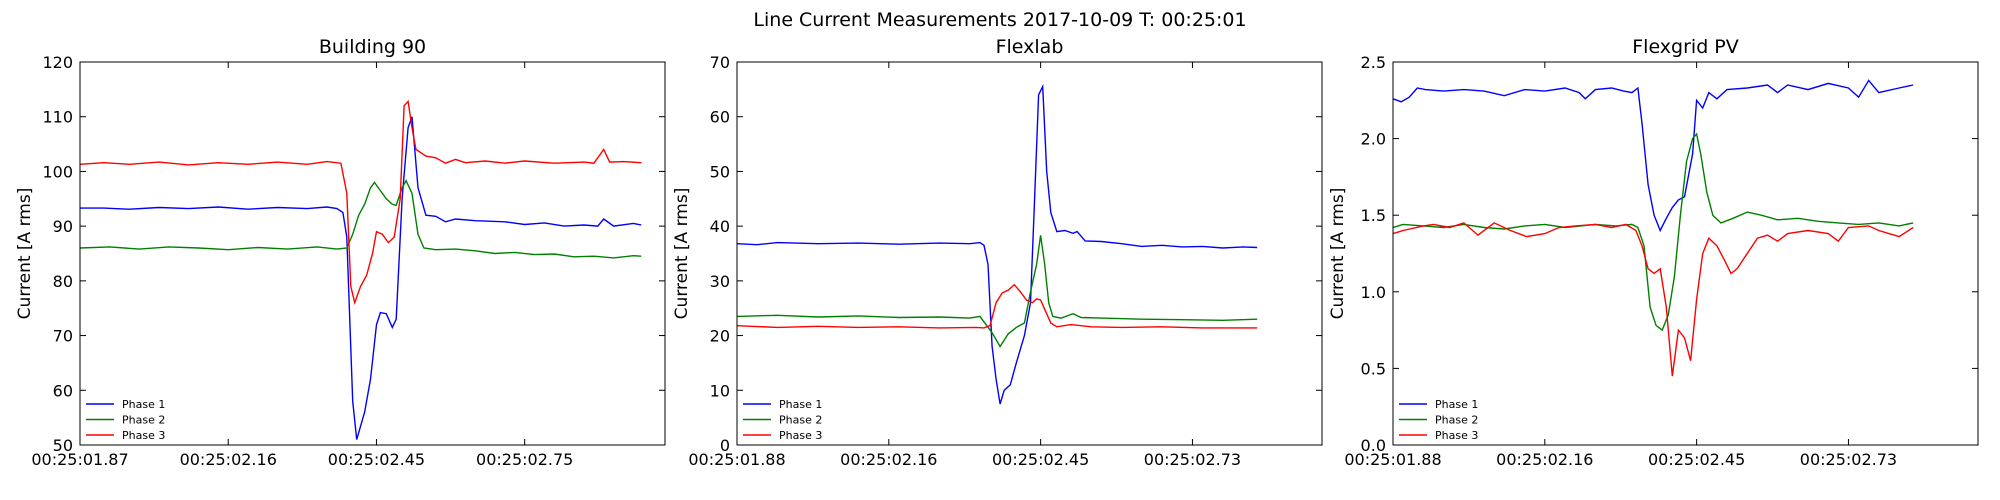 This screenshot has height=500, width=2000. I want to click on y-tick-label: 40, so click(720, 226).